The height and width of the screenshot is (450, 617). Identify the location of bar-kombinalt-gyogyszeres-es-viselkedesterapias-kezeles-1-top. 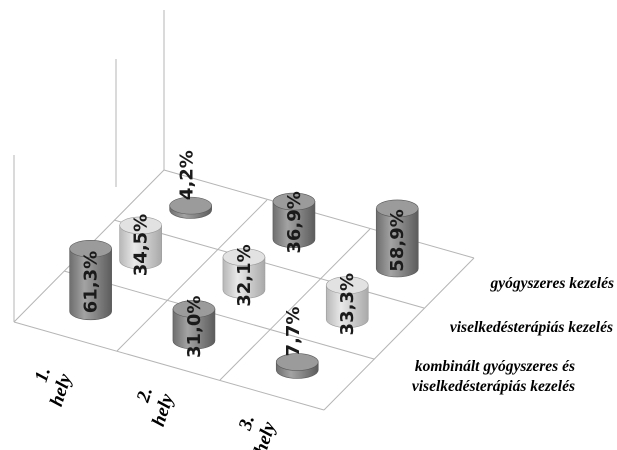
(90, 248).